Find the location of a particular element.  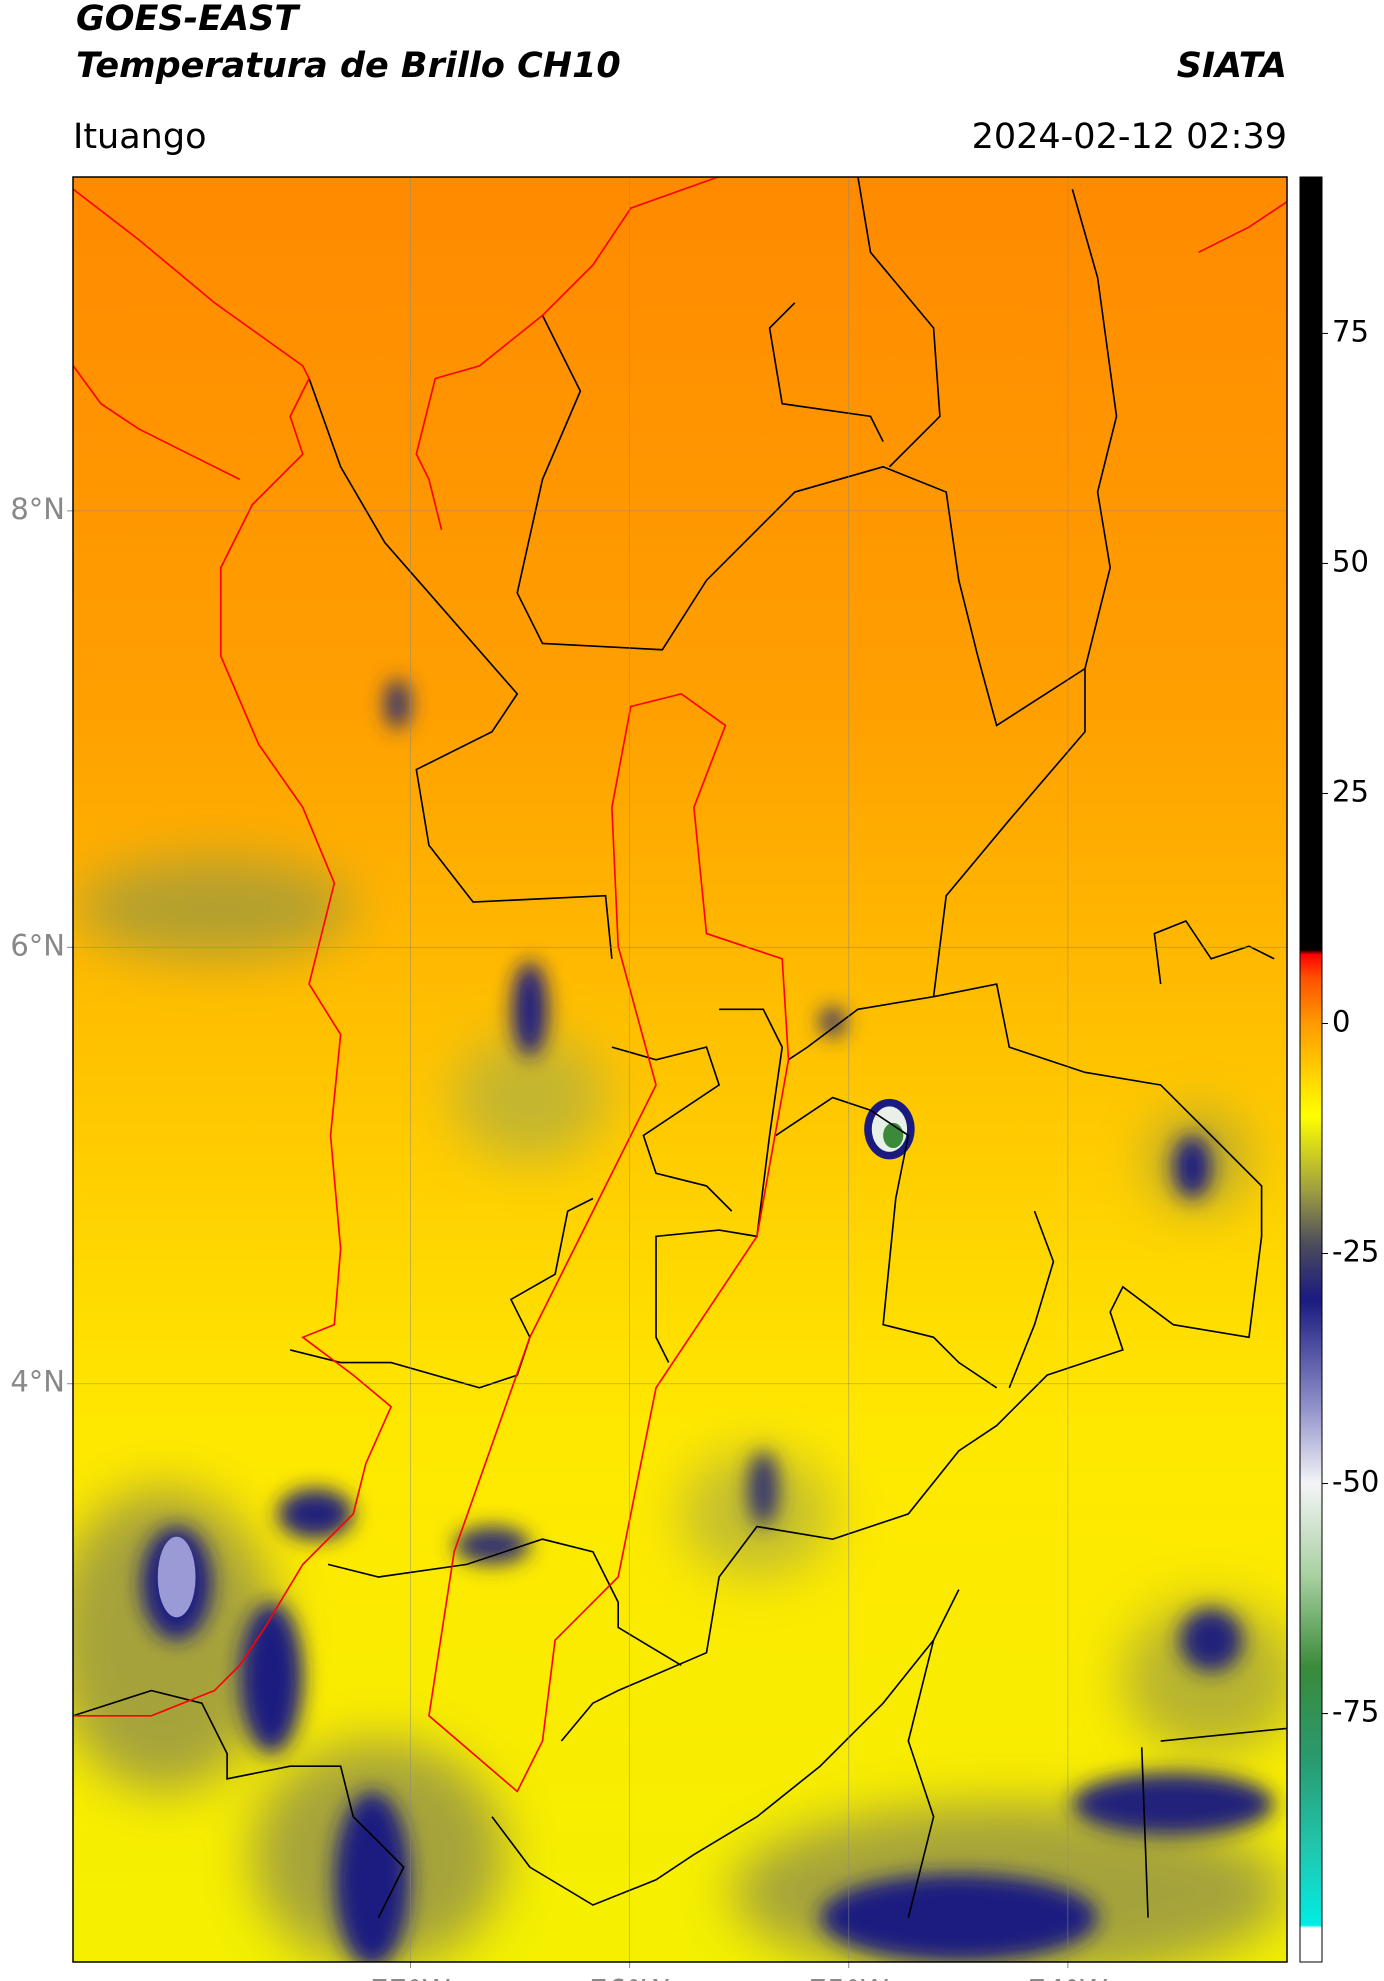

colorbar-tick-label: 0 is located at coordinates (1341, 1021).